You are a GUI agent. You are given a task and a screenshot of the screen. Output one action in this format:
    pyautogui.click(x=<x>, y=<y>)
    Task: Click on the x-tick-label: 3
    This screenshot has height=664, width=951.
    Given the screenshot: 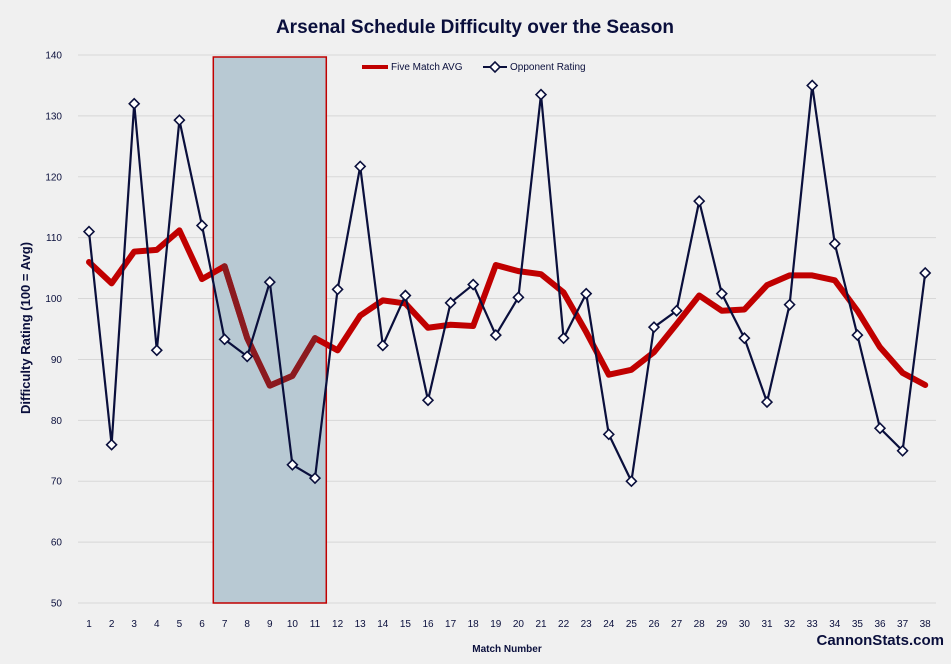 What is the action you would take?
    pyautogui.click(x=134, y=624)
    